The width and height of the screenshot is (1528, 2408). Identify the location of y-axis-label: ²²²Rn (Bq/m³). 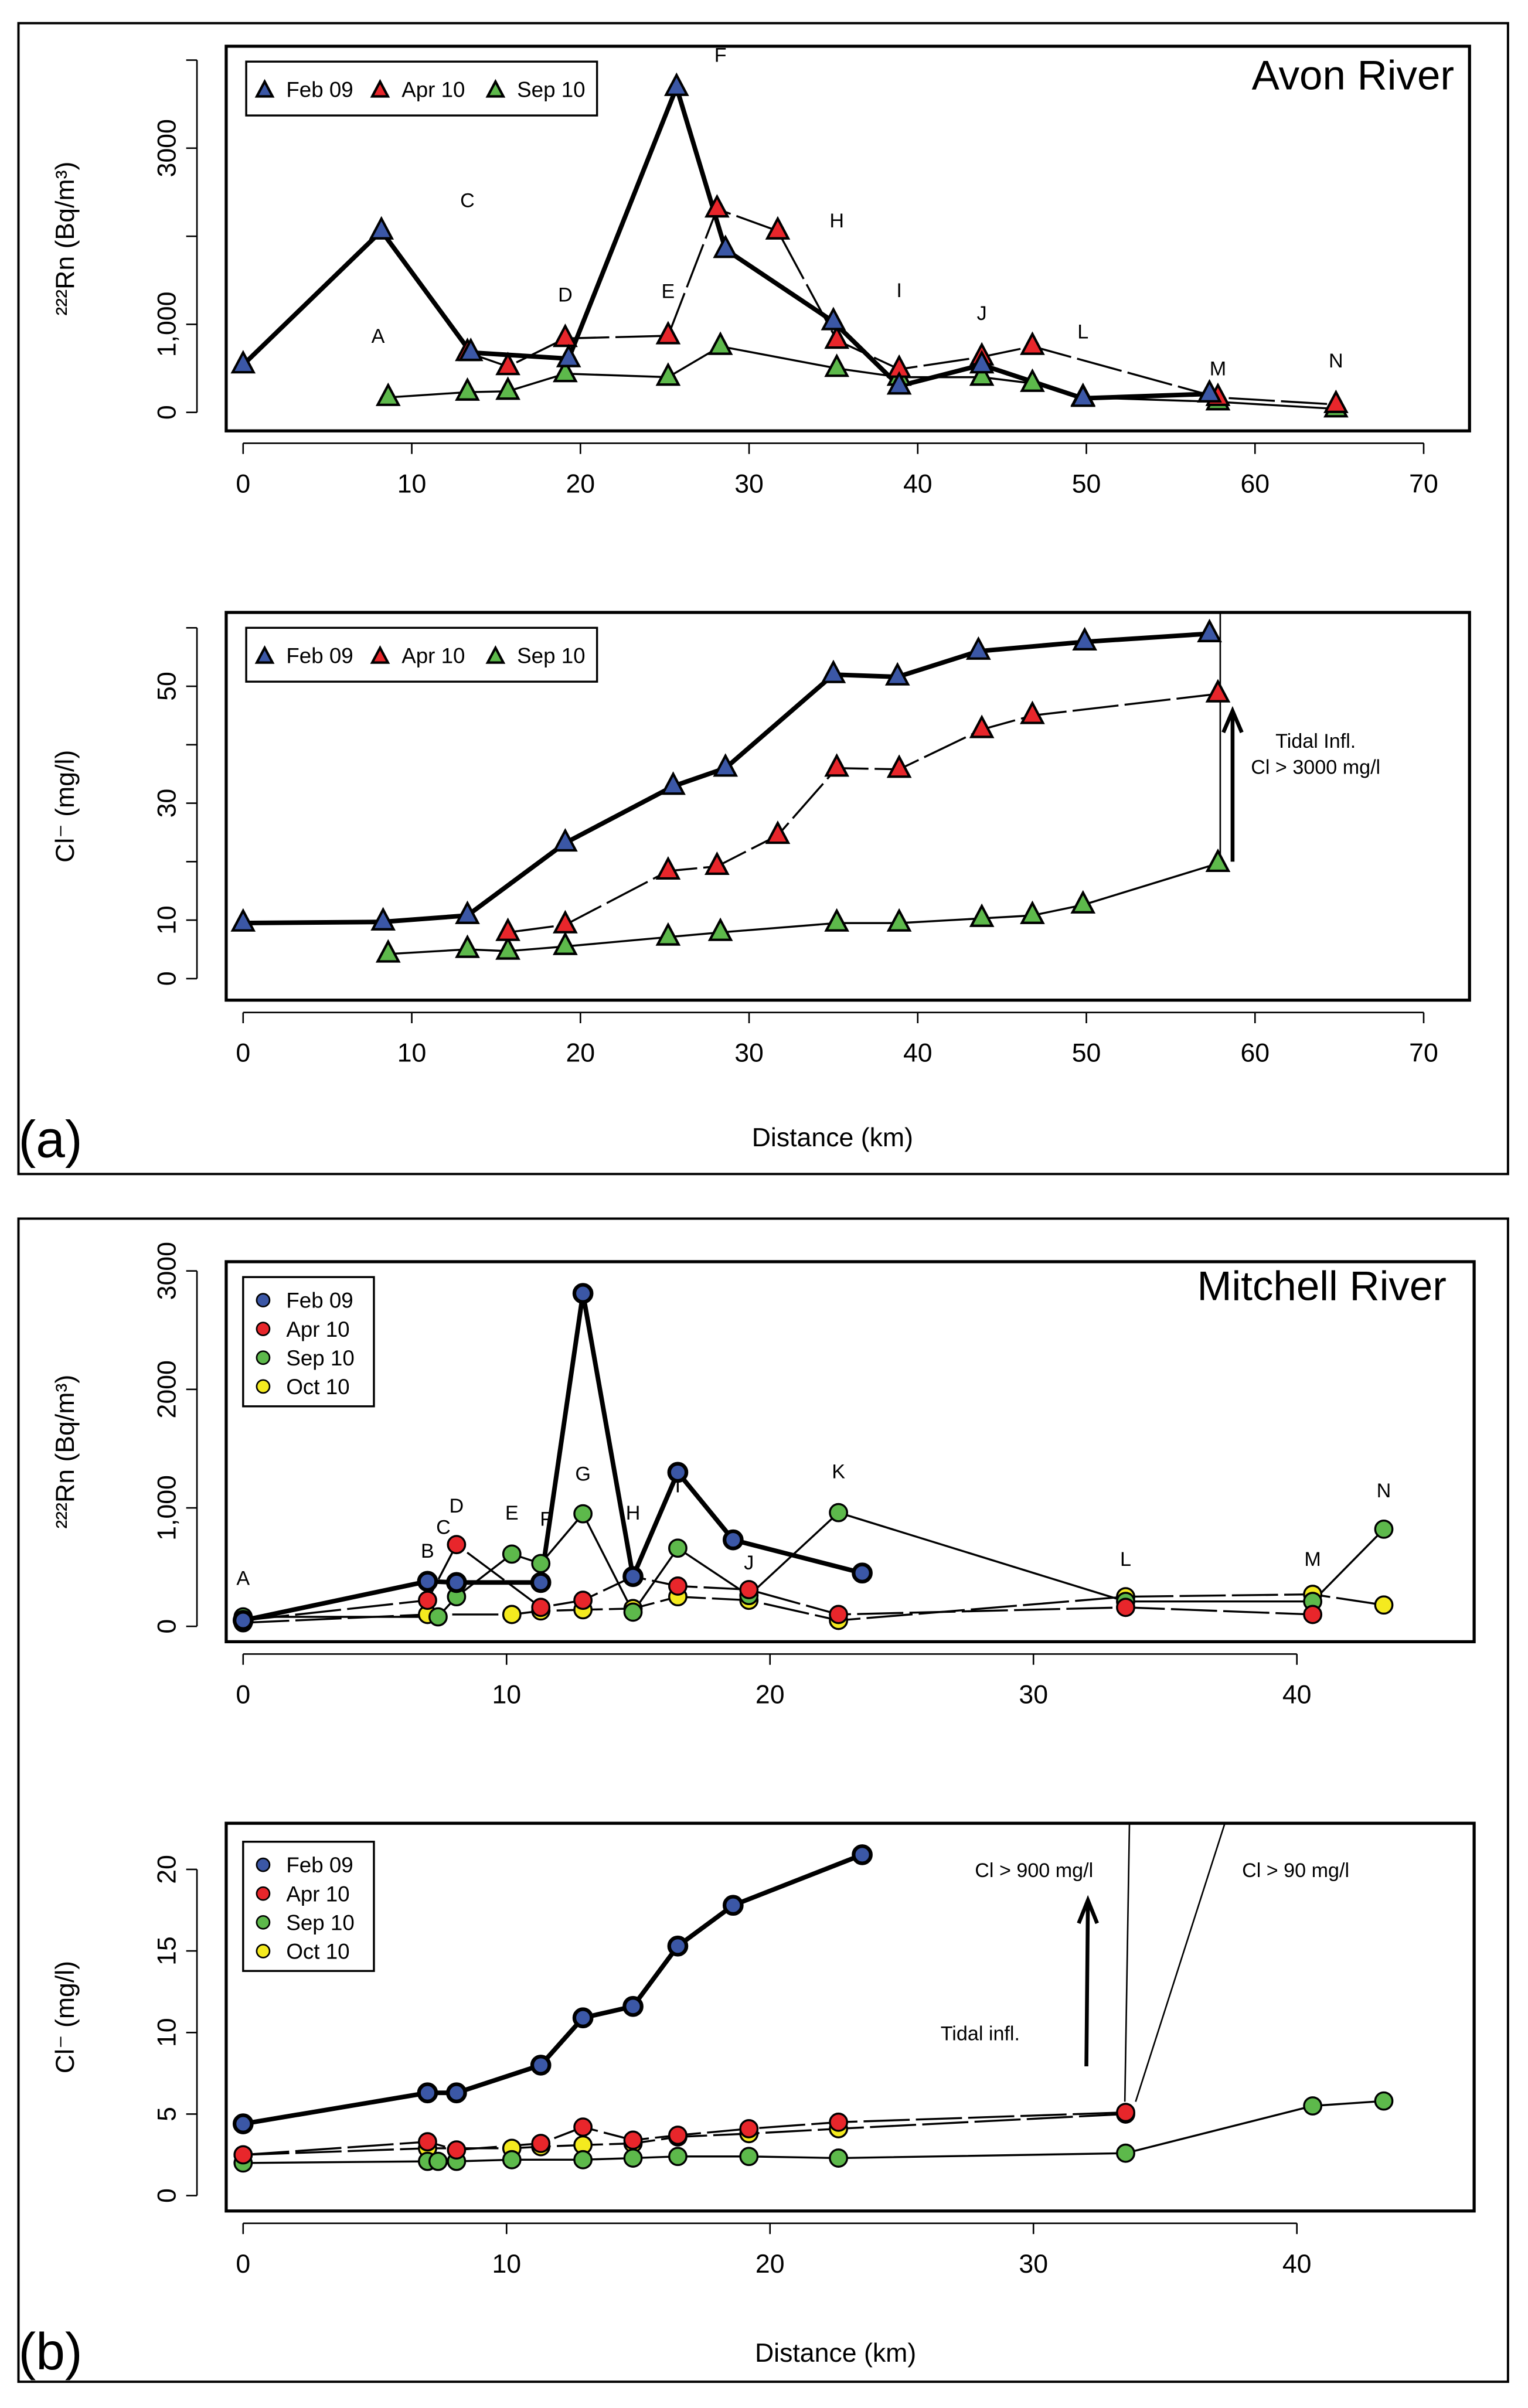
(65, 1452).